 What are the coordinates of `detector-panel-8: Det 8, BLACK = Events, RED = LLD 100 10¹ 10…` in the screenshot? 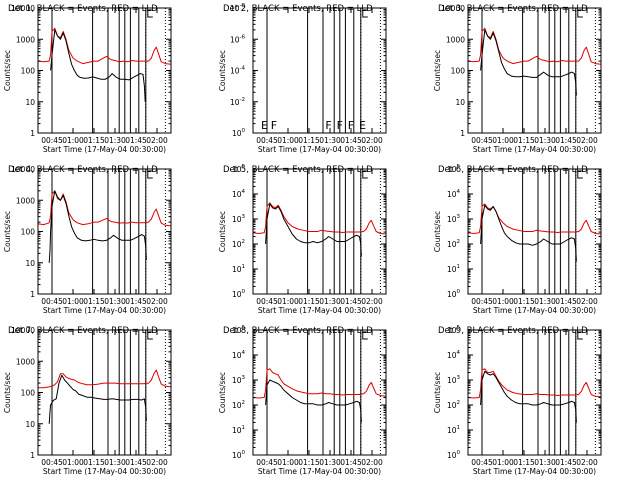 It's located at (302, 400).